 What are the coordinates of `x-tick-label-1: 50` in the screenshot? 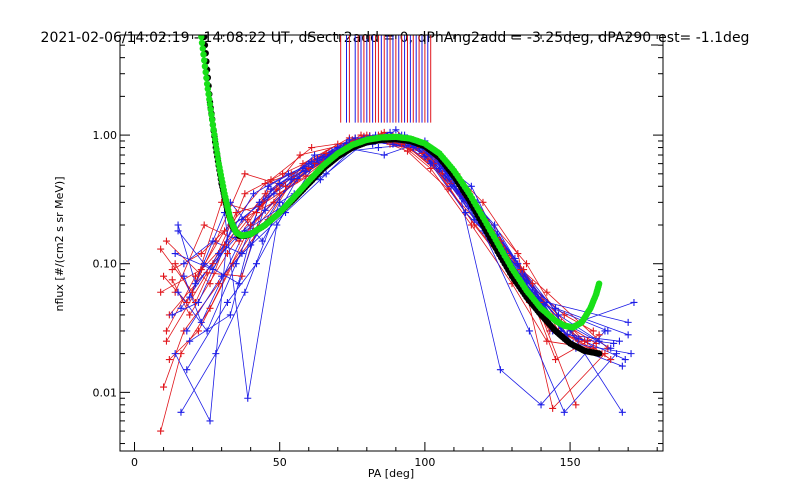 It's located at (280, 462).